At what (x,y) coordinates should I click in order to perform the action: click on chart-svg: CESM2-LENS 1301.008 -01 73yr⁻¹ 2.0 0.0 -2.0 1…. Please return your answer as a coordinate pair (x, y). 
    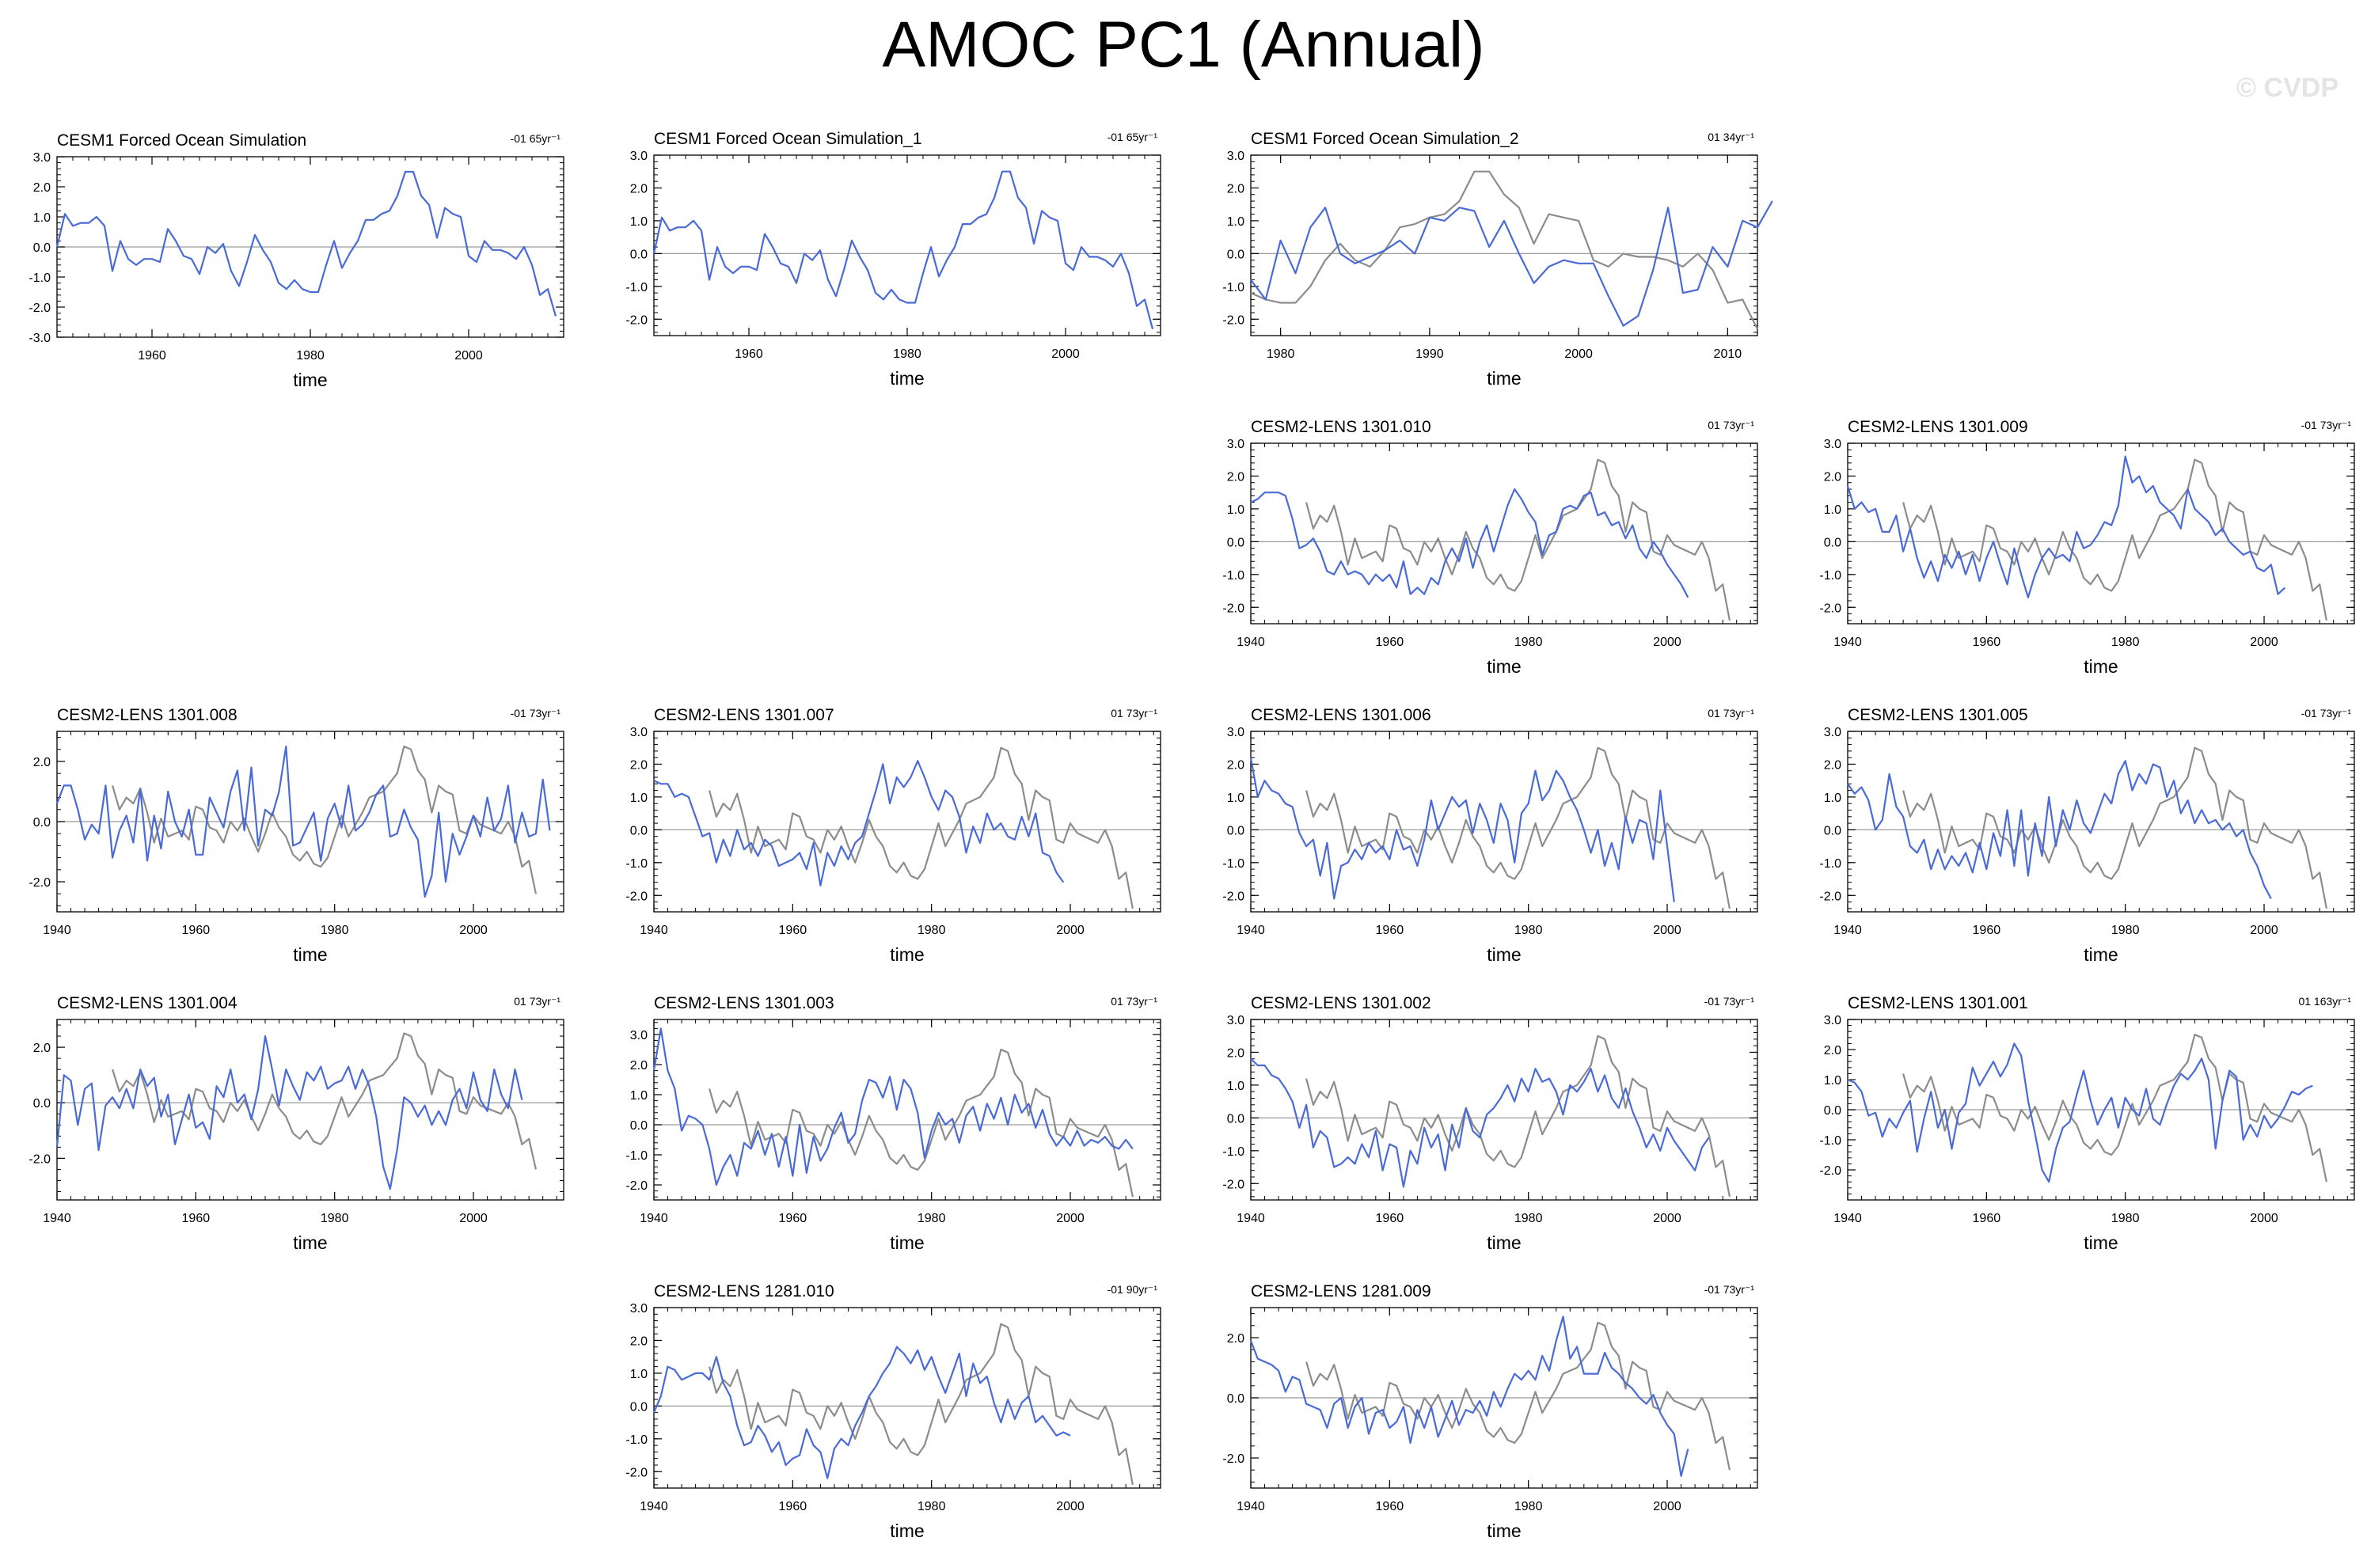
    Looking at the image, I should click on (296, 835).